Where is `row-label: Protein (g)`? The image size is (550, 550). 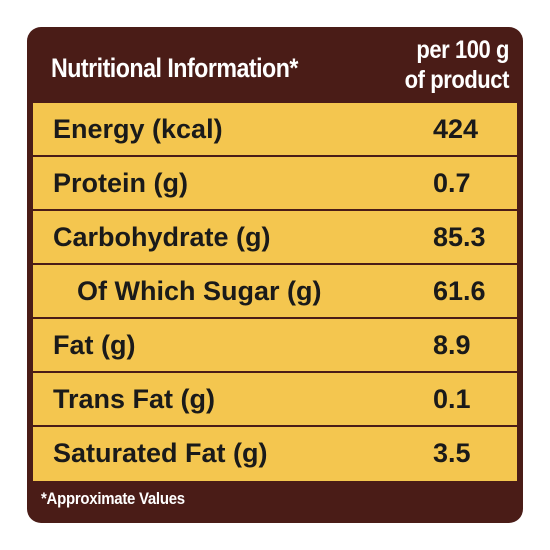
row-label: Protein (g) is located at coordinates (120, 183).